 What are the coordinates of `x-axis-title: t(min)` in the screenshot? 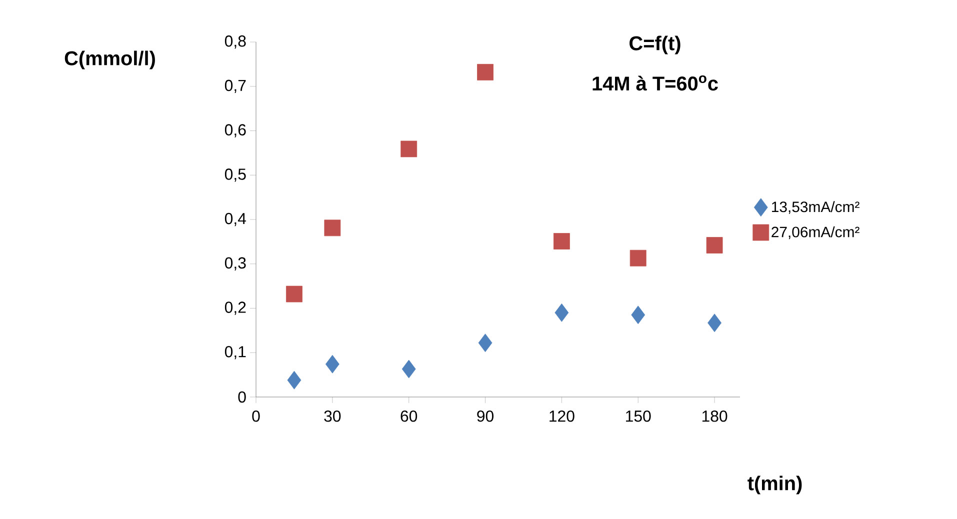 It's located at (775, 485).